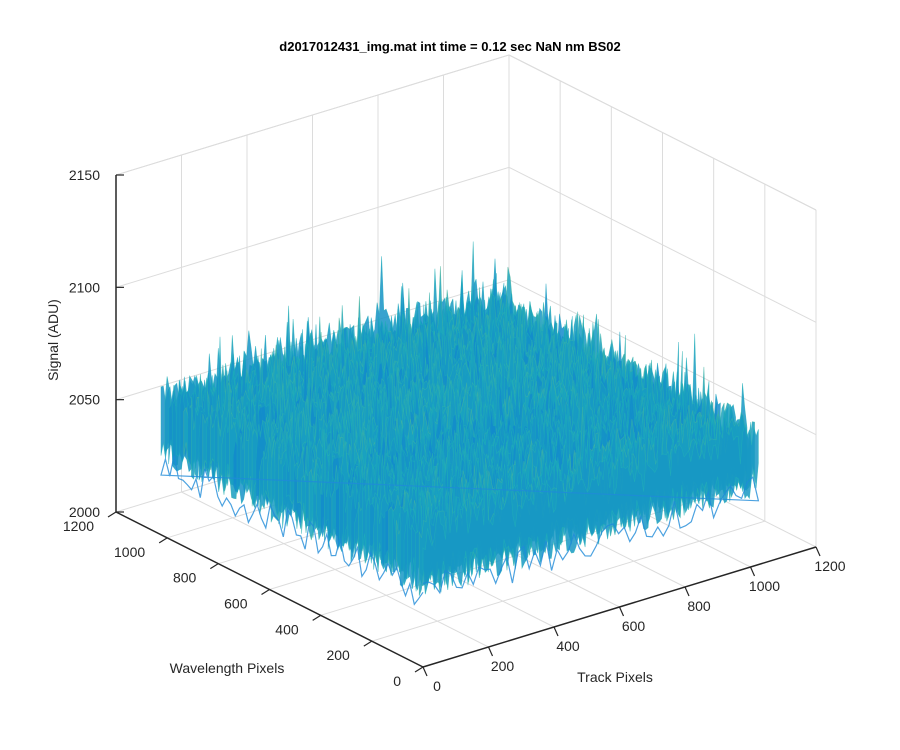 The height and width of the screenshot is (750, 900). I want to click on x-tick-label: 0, so click(437, 686).